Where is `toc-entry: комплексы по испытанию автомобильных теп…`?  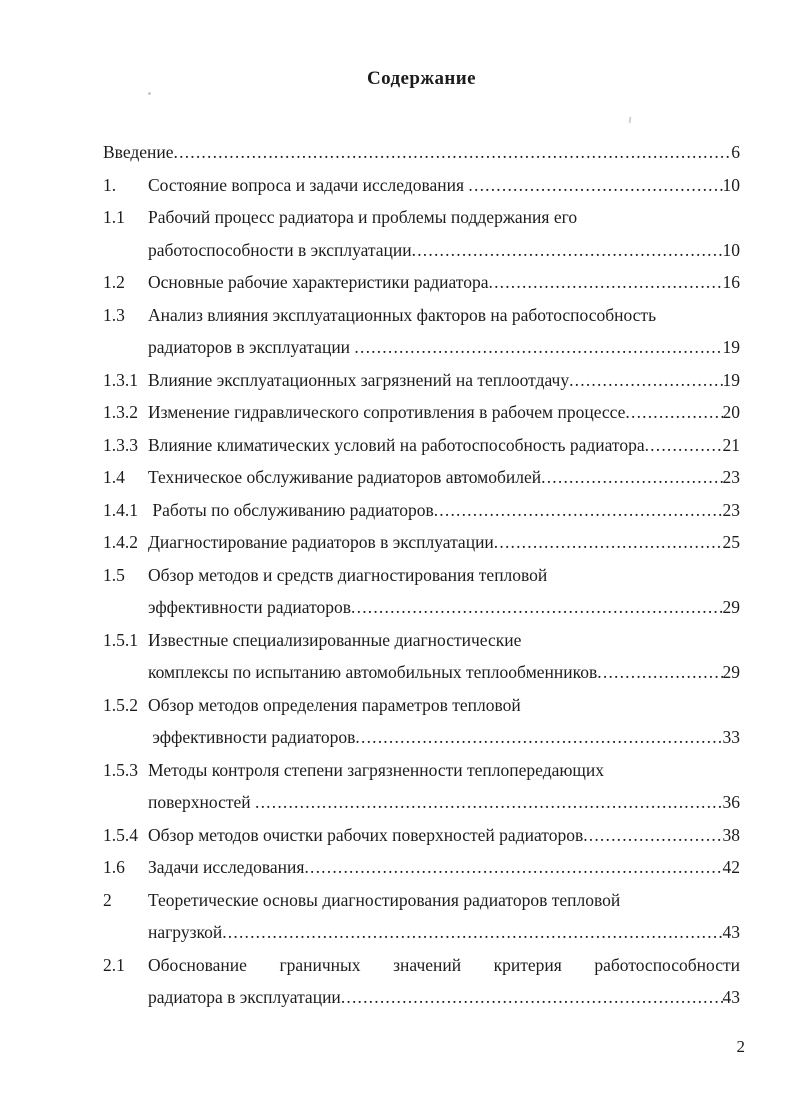
toc-entry: комплексы по испытанию автомобильных теп… is located at coordinates (421, 672).